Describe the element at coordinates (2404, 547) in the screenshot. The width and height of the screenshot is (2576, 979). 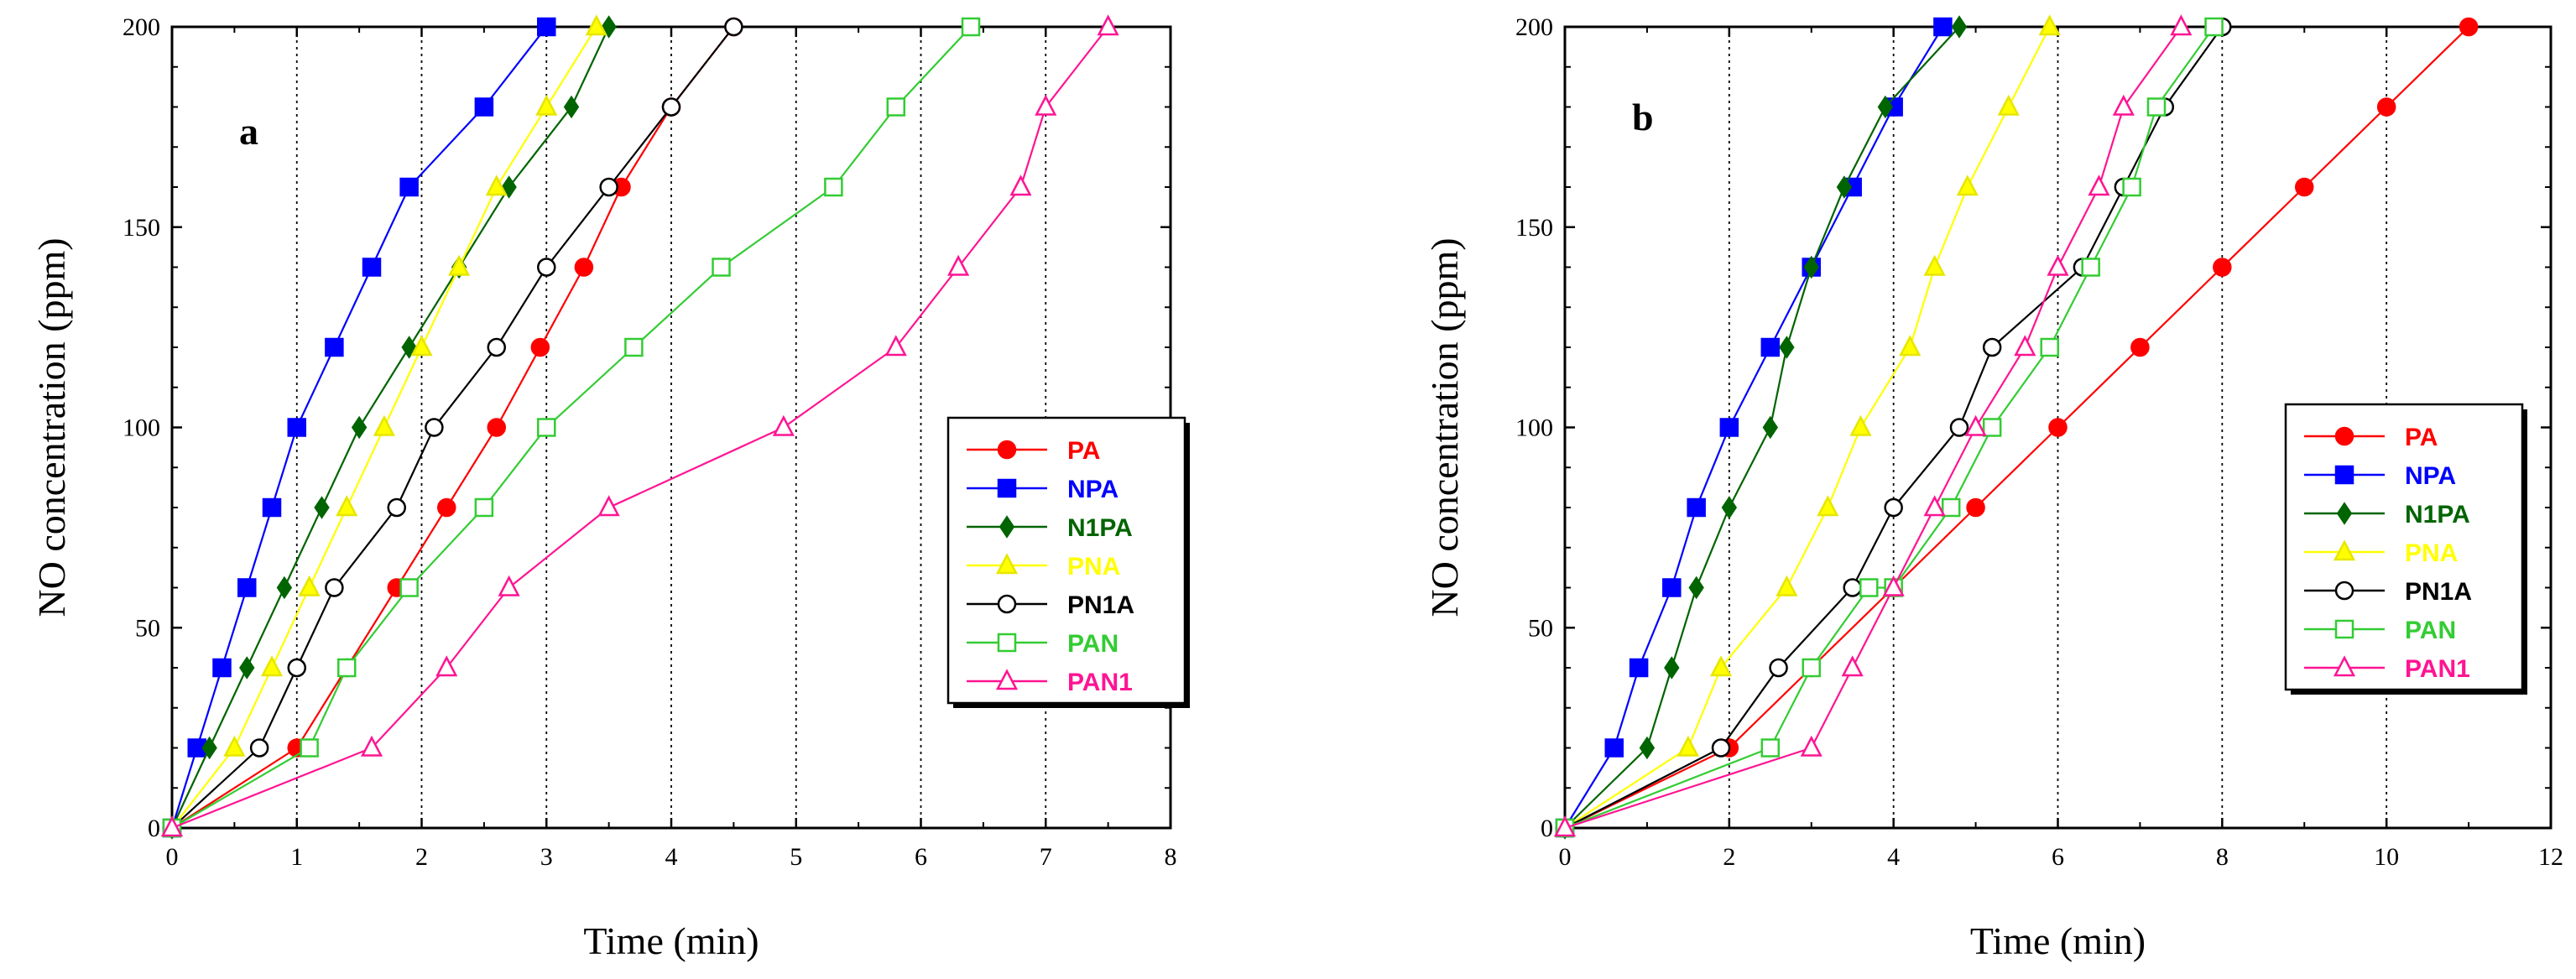
I see `legend-box` at that location.